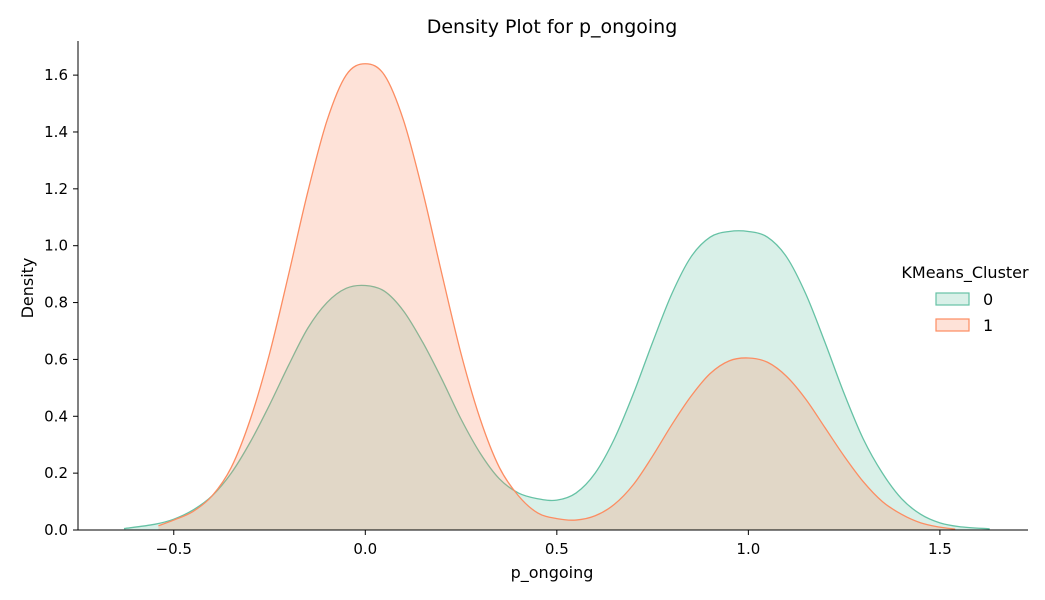 This screenshot has width=1045, height=600. What do you see at coordinates (56, 359) in the screenshot?
I see `y-tick-label: 0.6` at bounding box center [56, 359].